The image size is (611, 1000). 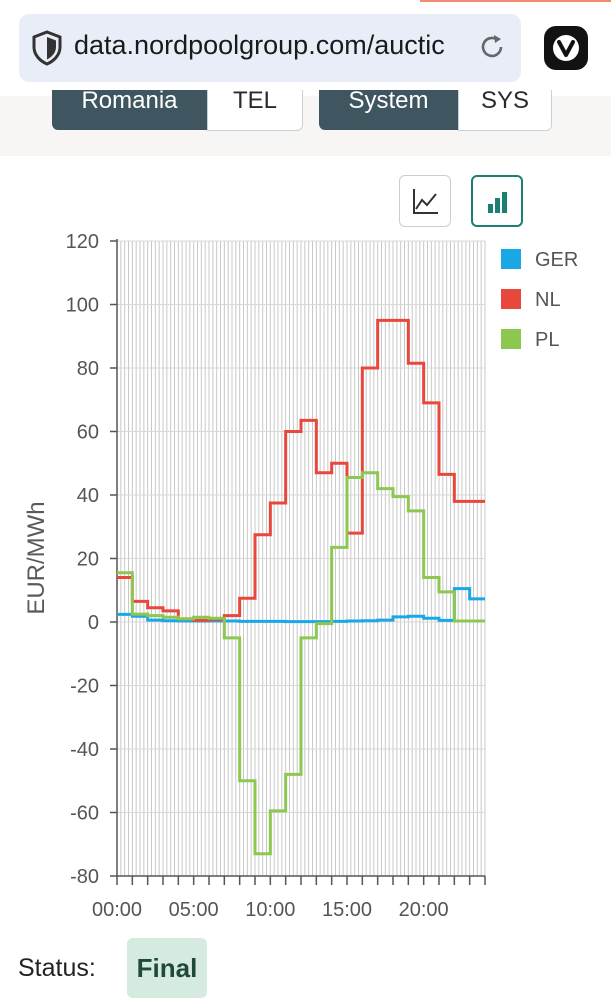 I want to click on y-tick-label: 80, so click(x=88, y=369).